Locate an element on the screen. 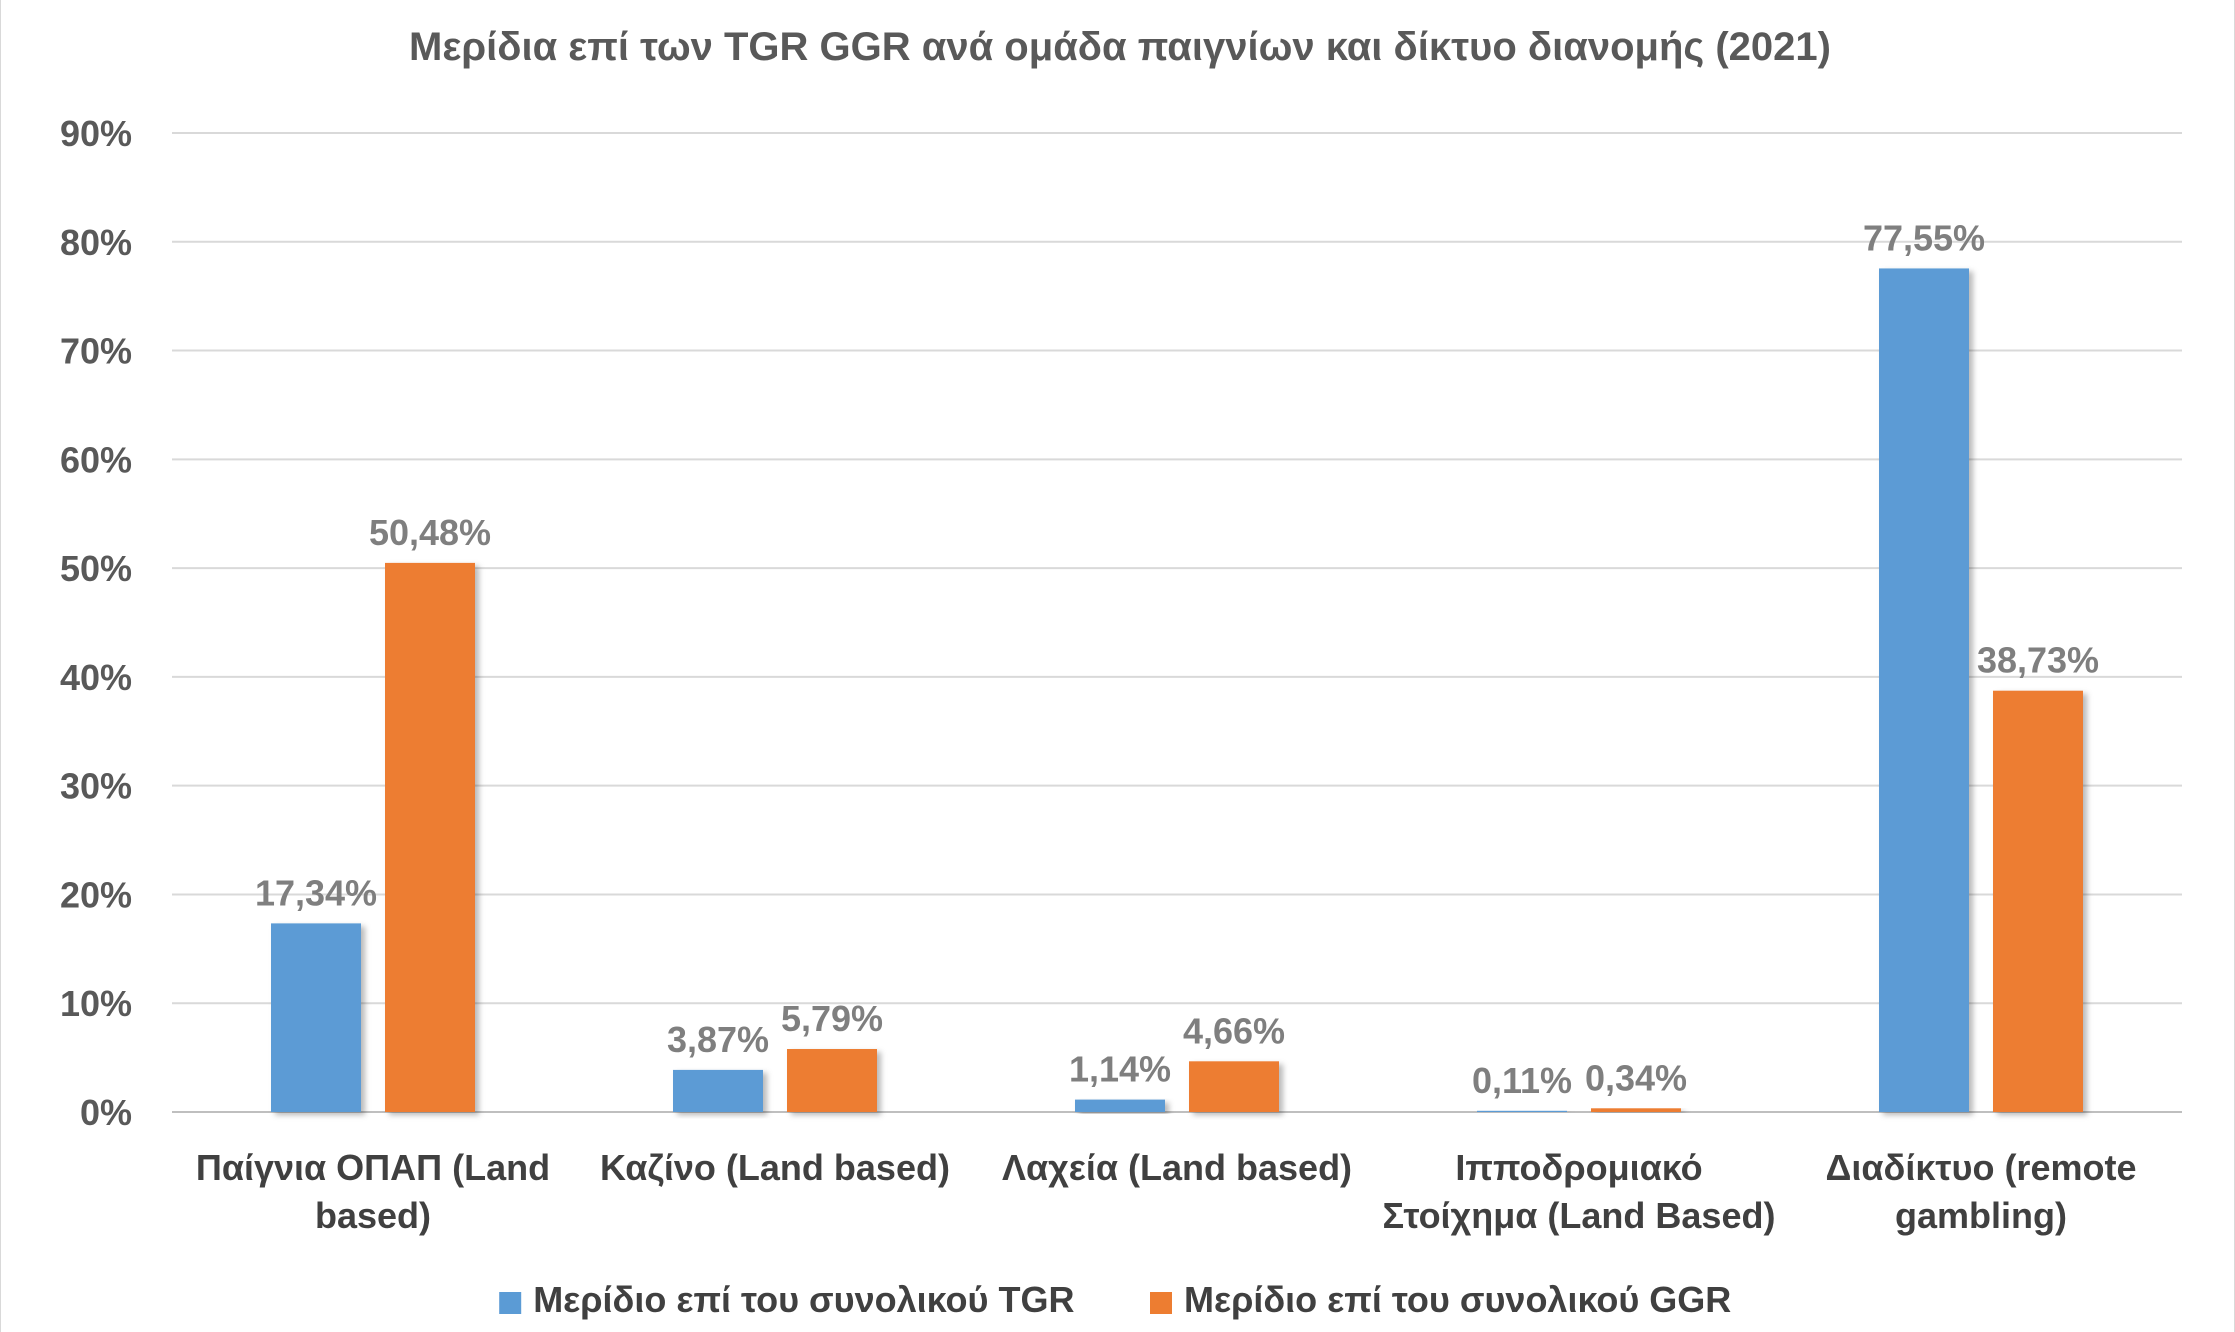 The width and height of the screenshot is (2235, 1332). y-tick-label: 60% is located at coordinates (96, 459).